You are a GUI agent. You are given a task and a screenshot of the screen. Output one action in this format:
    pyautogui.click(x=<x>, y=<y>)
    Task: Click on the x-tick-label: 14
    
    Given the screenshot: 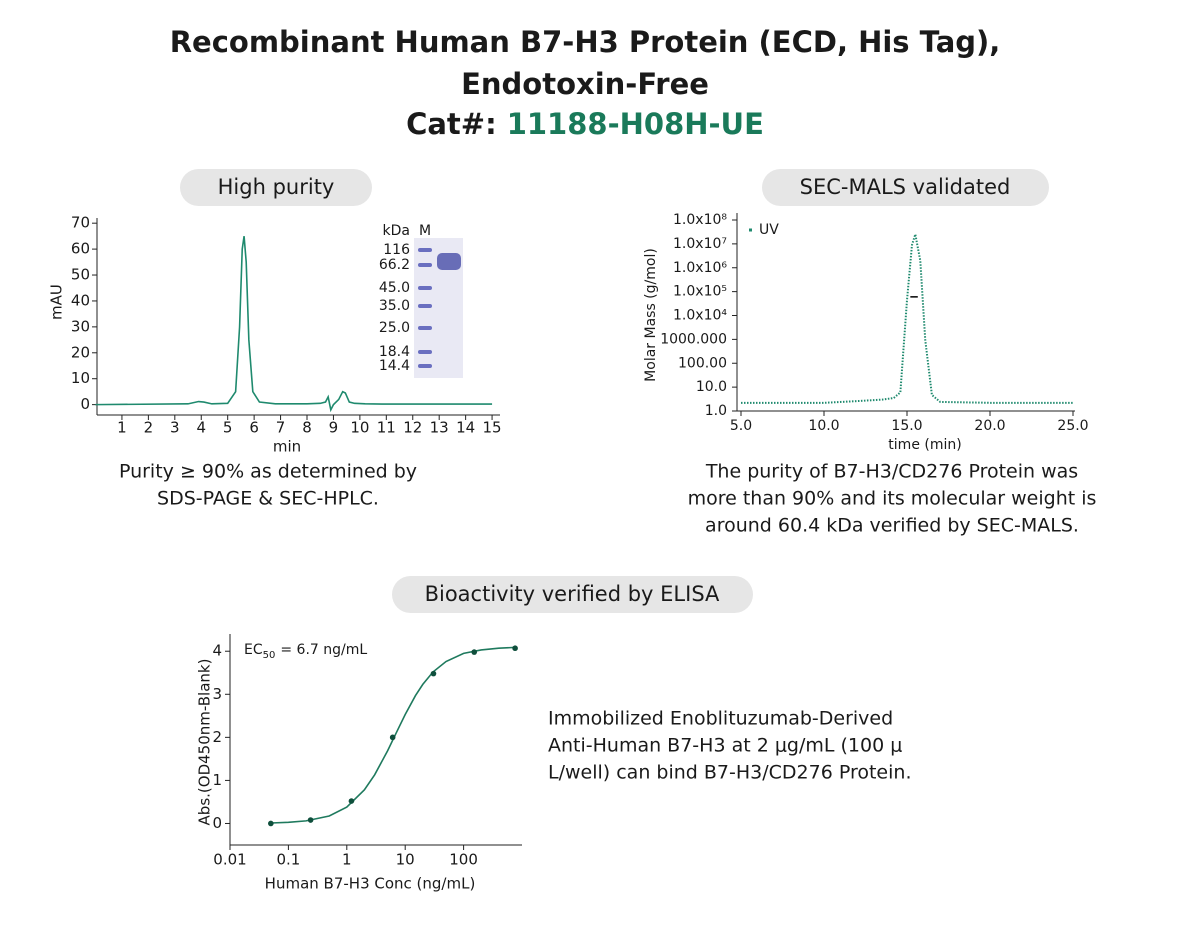 What is the action you would take?
    pyautogui.click(x=465, y=428)
    